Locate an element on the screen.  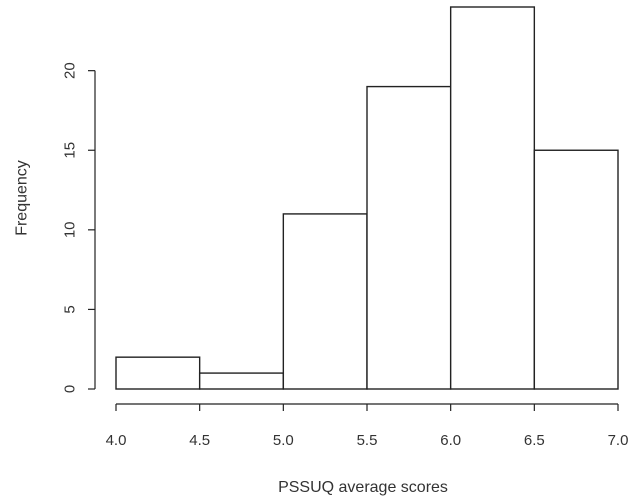
y-axis: 0 5 10 15 20 is located at coordinates (79, 227).